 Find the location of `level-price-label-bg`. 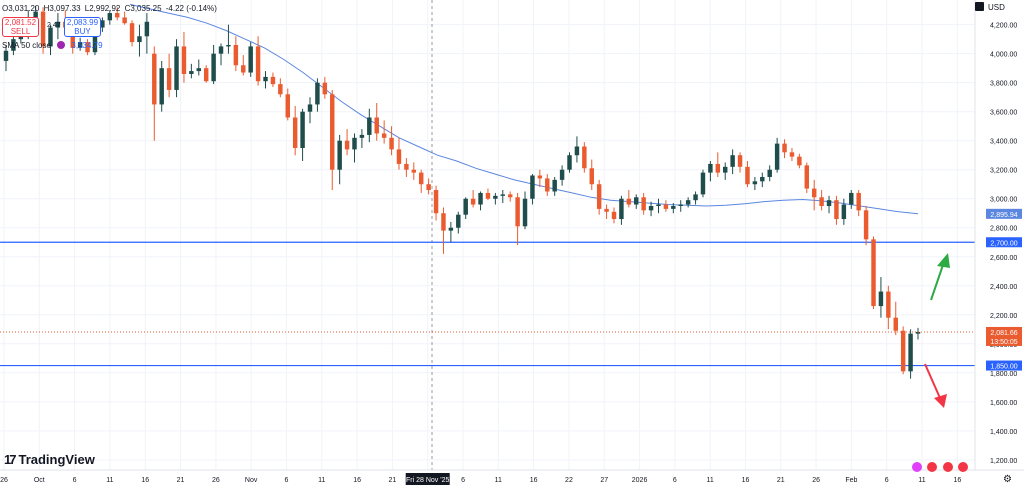

level-price-label-bg is located at coordinates (1004, 365).